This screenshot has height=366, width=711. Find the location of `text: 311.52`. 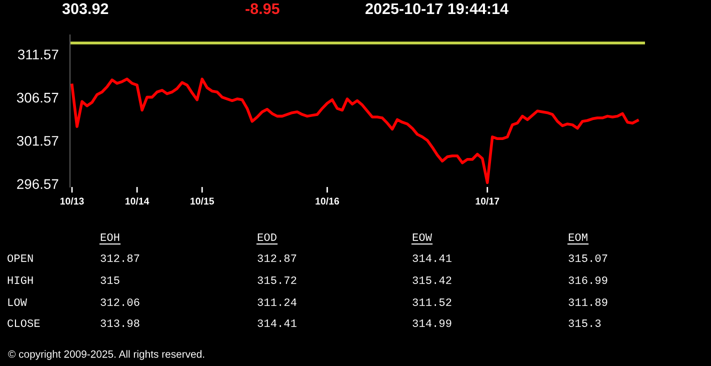

text: 311.52 is located at coordinates (432, 302).